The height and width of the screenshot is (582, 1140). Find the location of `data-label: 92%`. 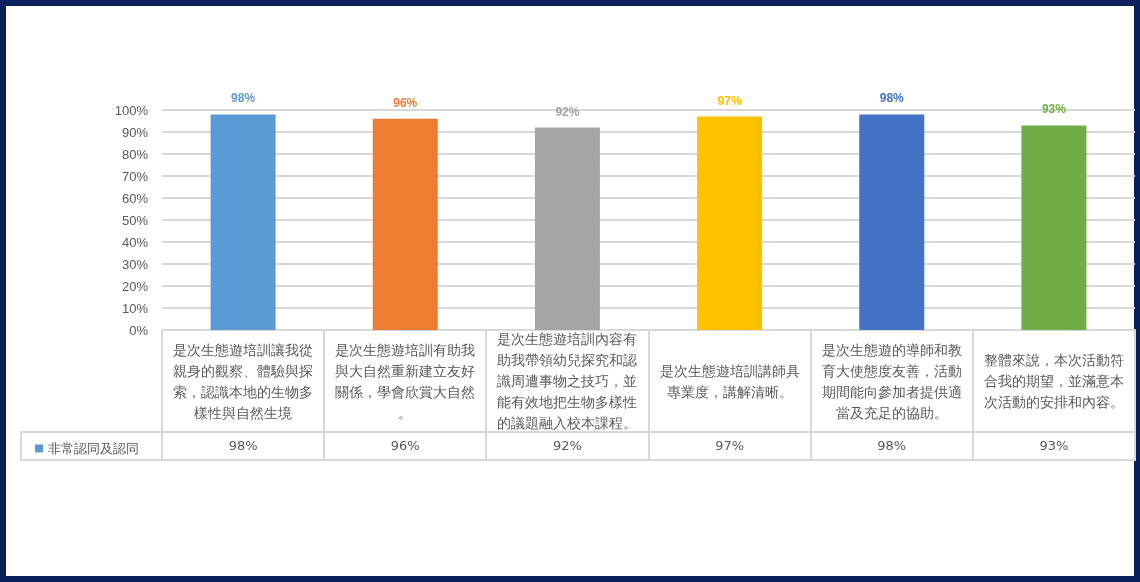

data-label: 92% is located at coordinates (567, 445).